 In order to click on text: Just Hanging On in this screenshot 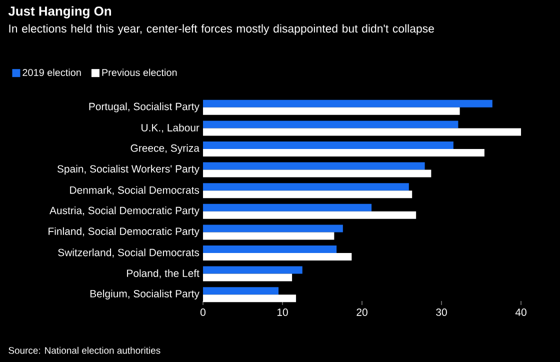, I will do `click(60, 12)`.